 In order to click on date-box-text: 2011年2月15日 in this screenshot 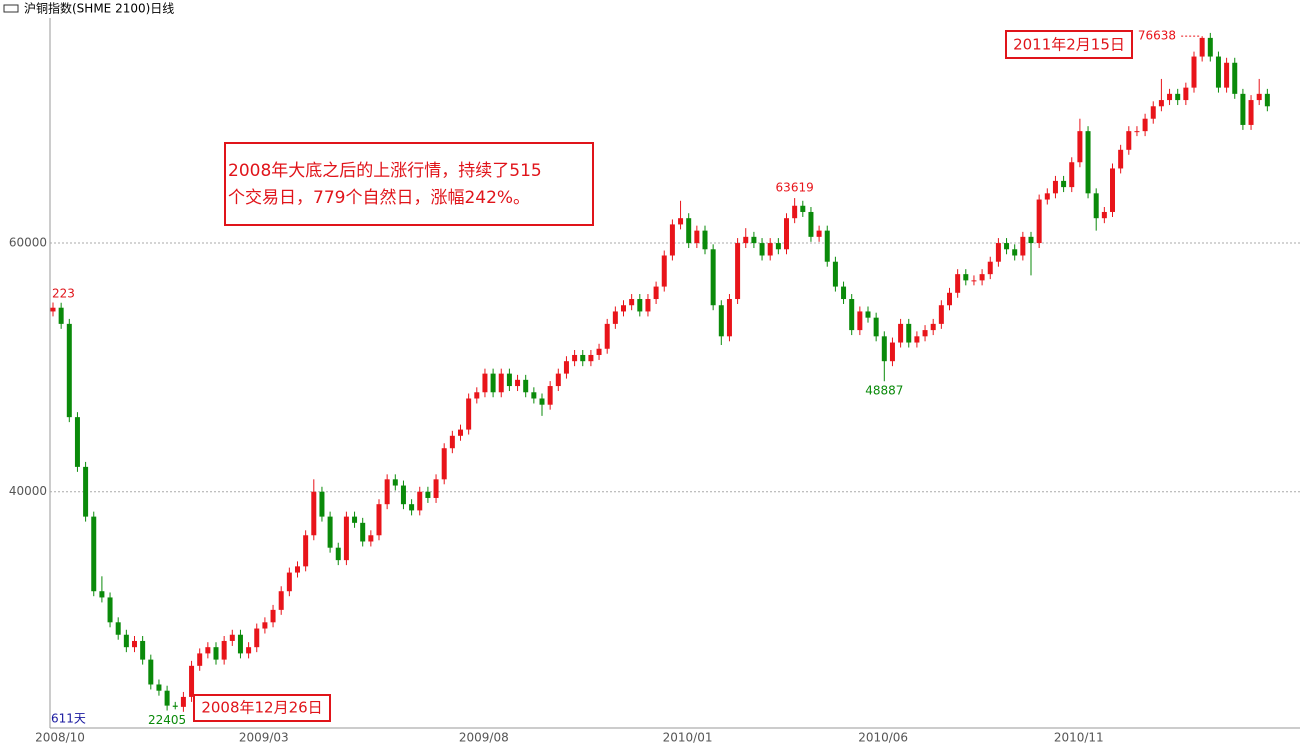, I will do `click(1069, 45)`.